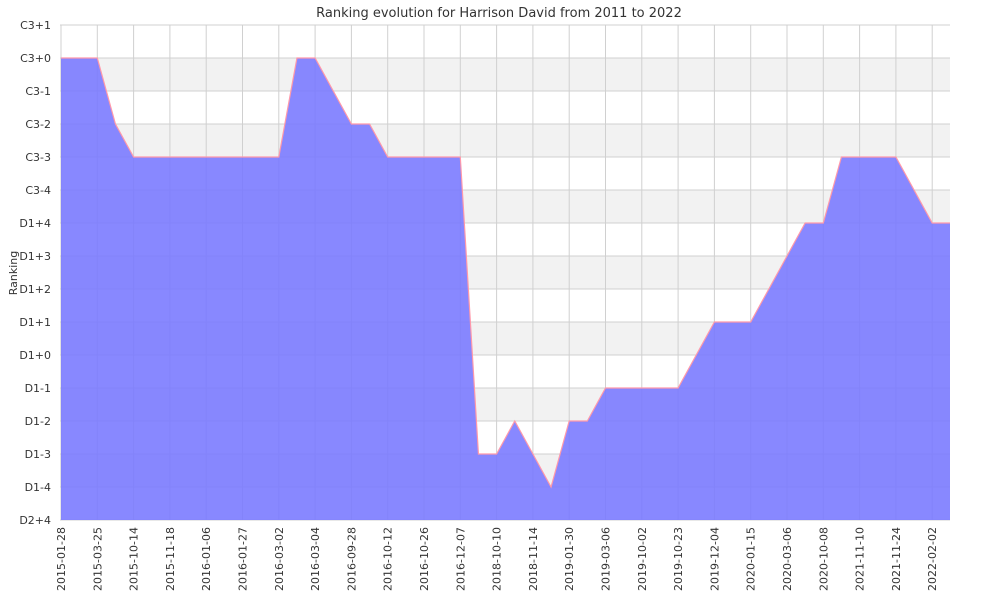 The image size is (1000, 604). I want to click on x-tick-label: 2016-10-12, so click(388, 559).